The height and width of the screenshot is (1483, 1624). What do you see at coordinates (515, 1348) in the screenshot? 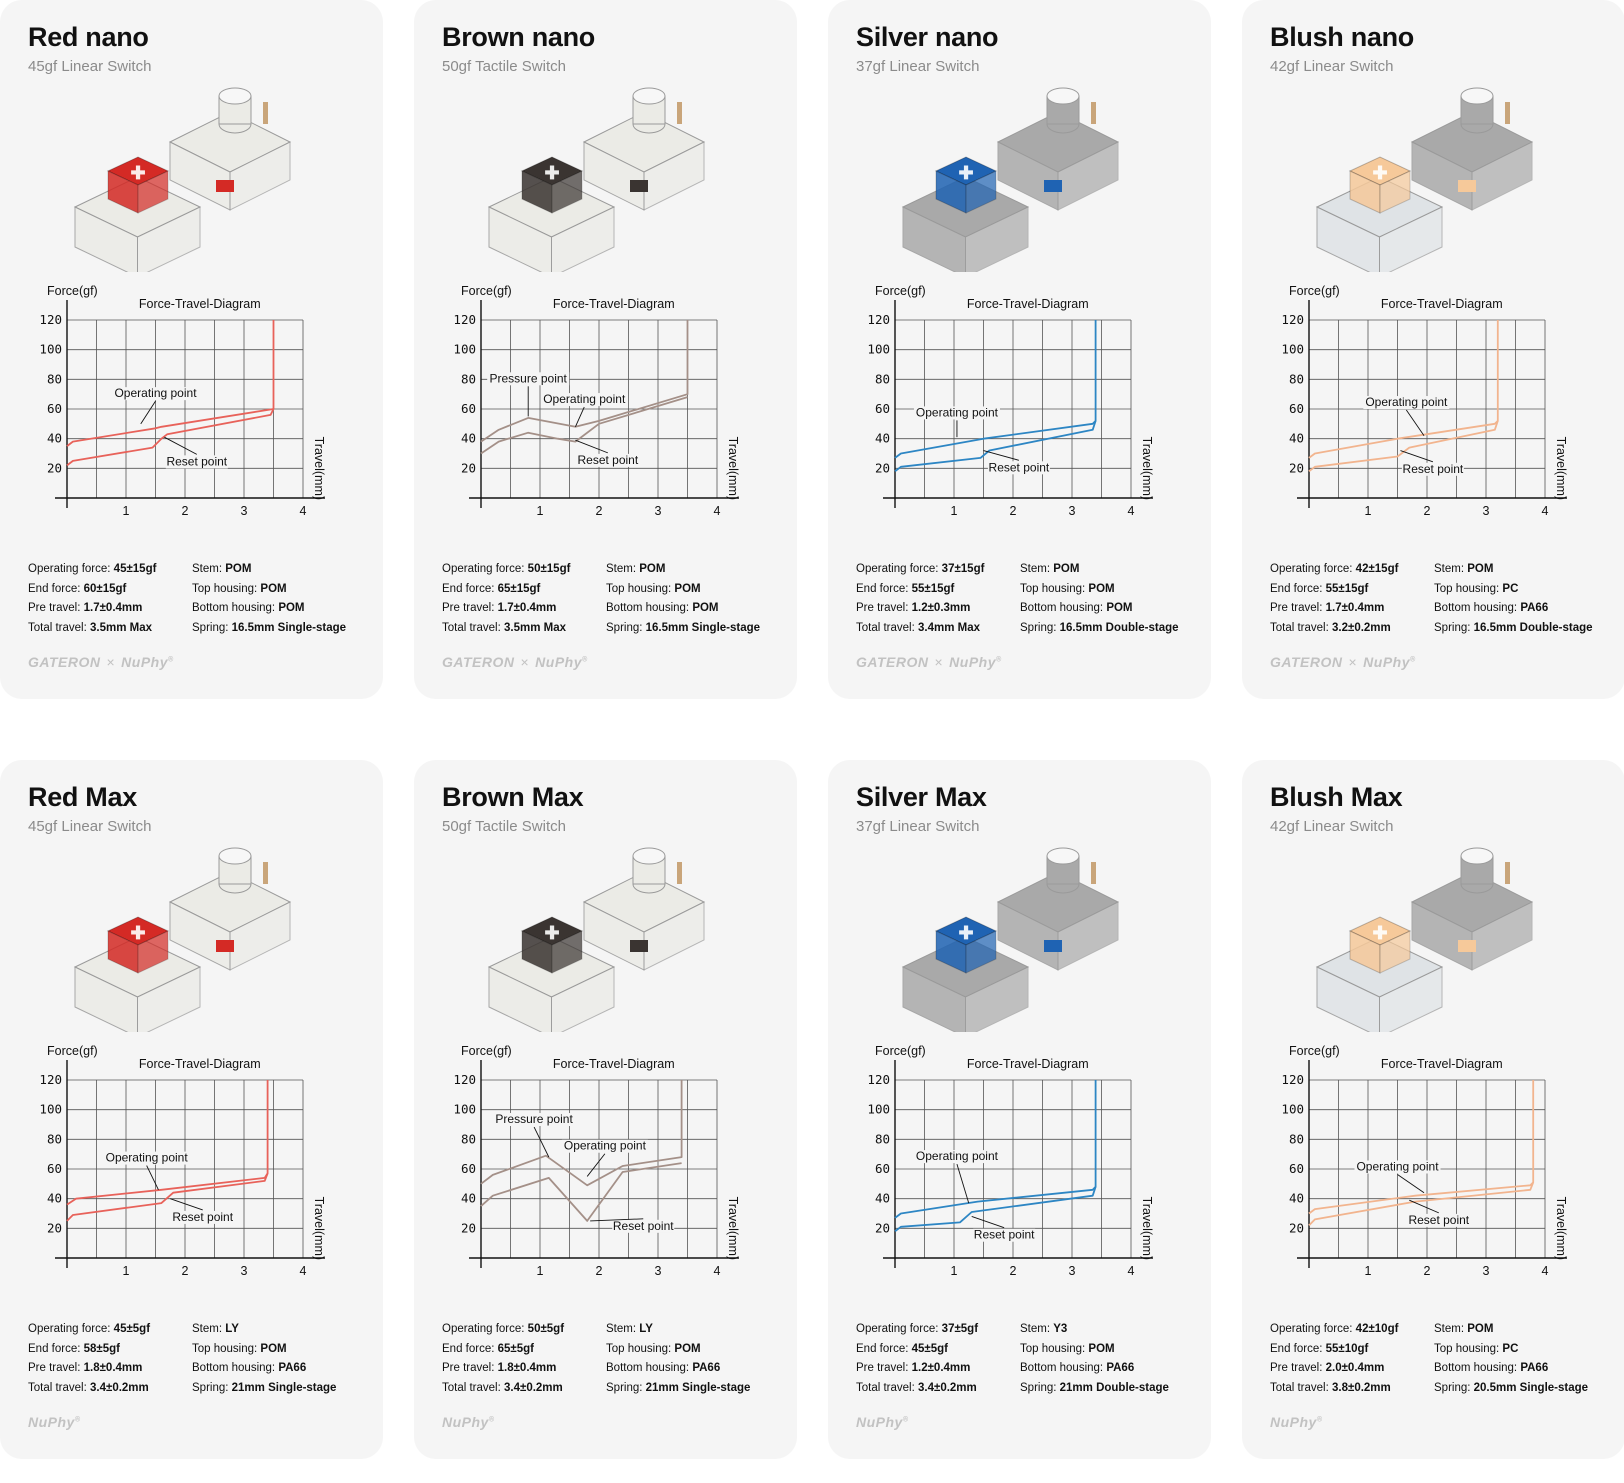
I see `spec-value: 65±5gf` at bounding box center [515, 1348].